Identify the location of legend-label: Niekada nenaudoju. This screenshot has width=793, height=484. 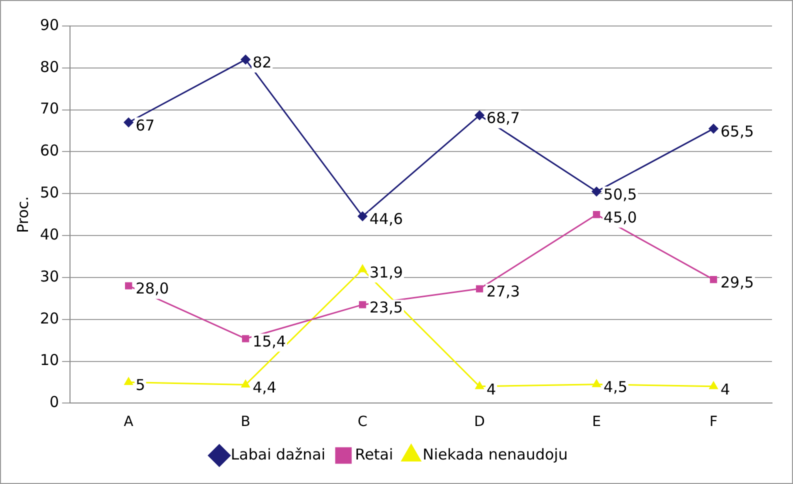
(495, 454).